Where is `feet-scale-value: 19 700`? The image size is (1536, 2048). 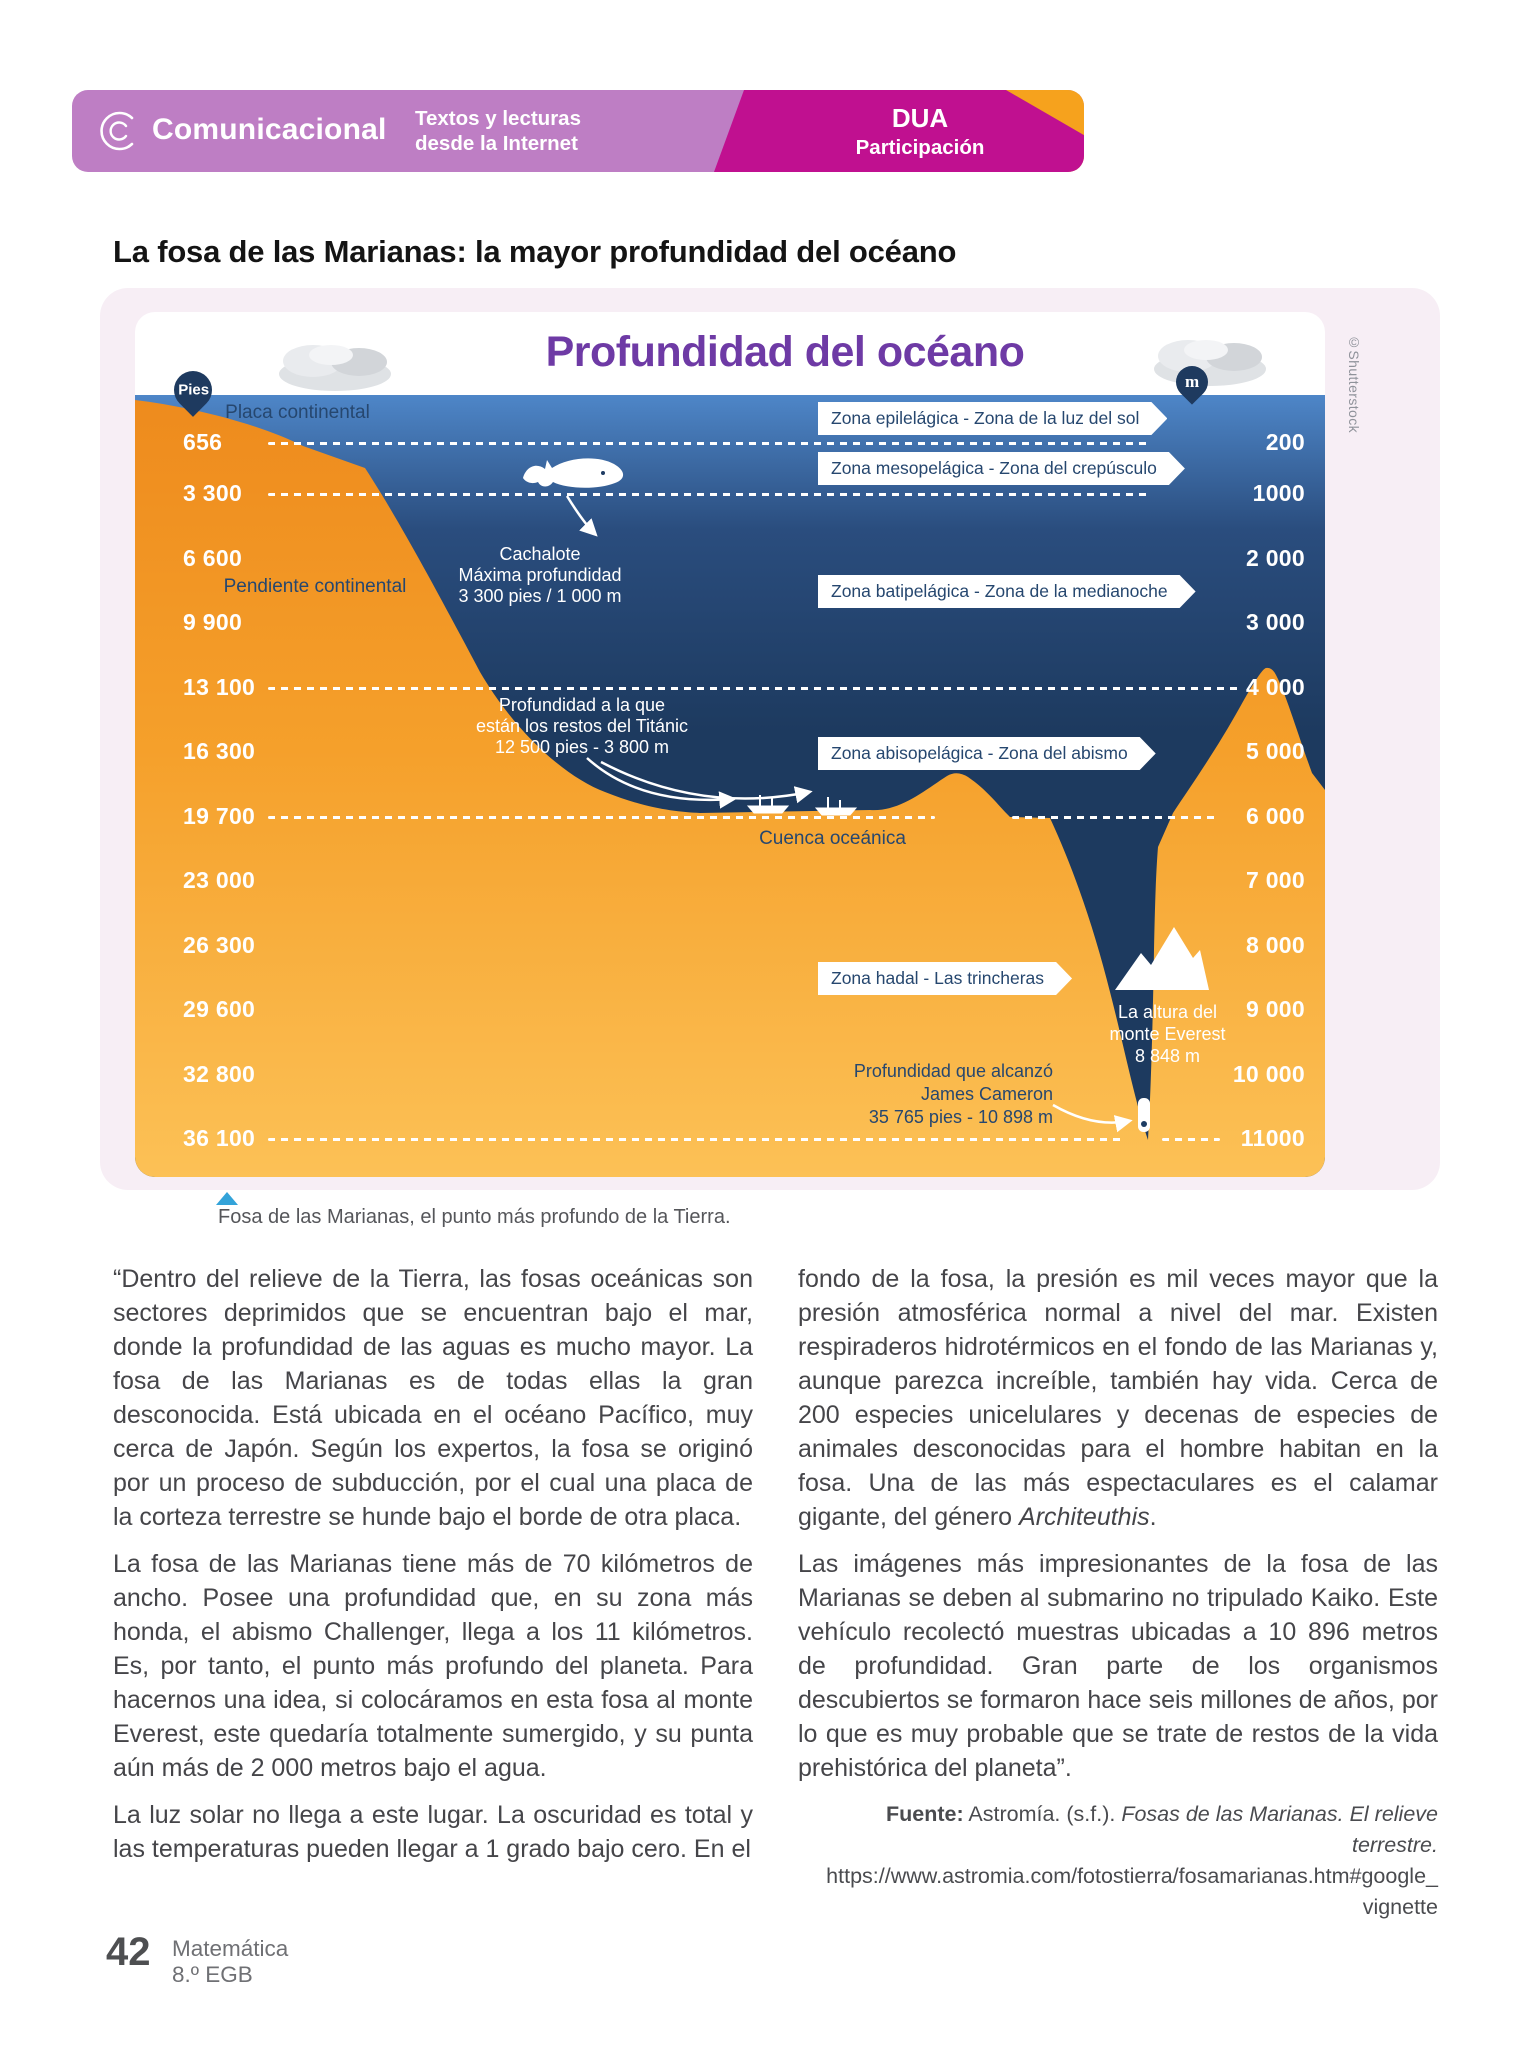 feet-scale-value: 19 700 is located at coordinates (219, 816).